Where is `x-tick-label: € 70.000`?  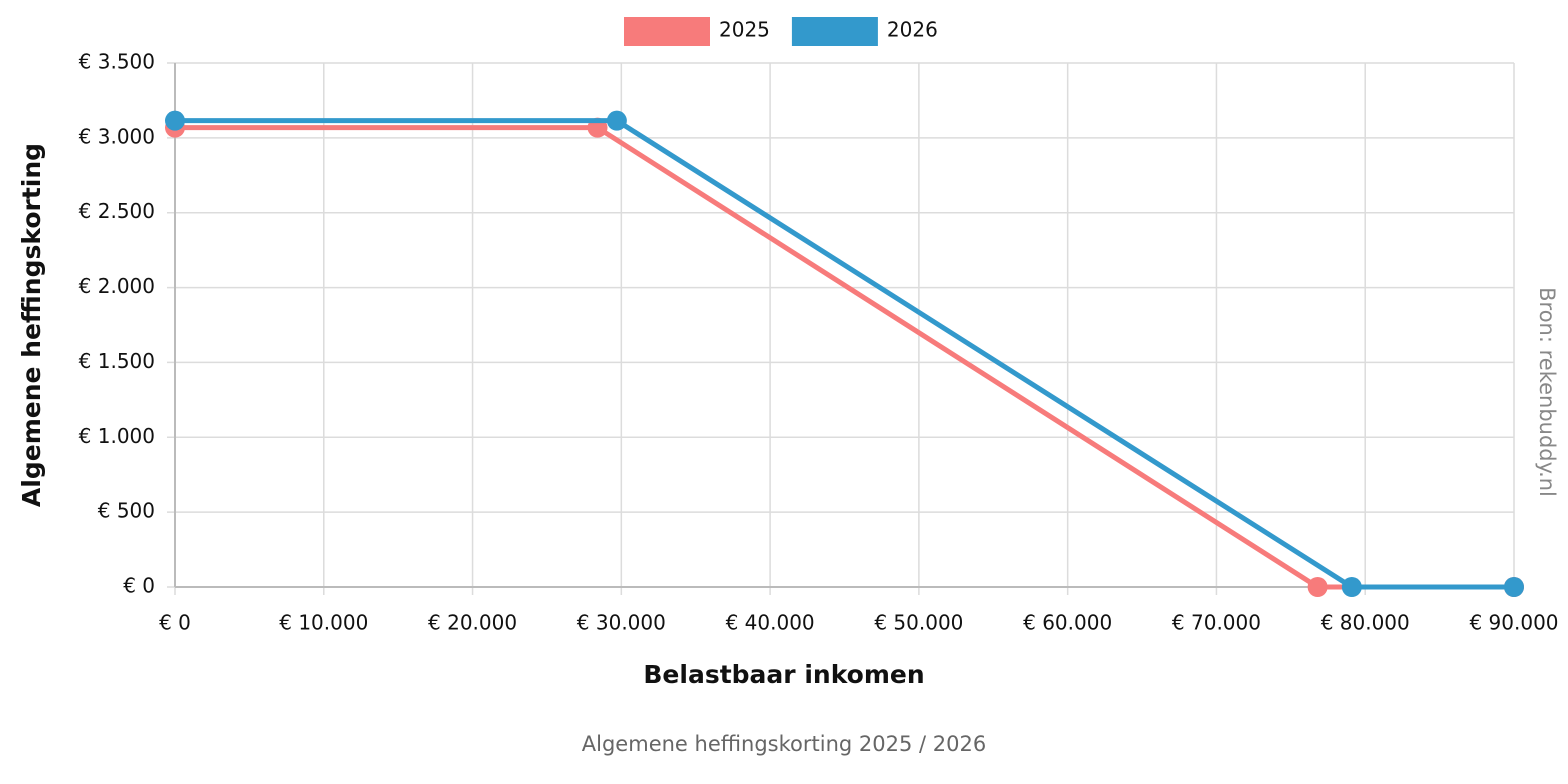 x-tick-label: € 70.000 is located at coordinates (1216, 623).